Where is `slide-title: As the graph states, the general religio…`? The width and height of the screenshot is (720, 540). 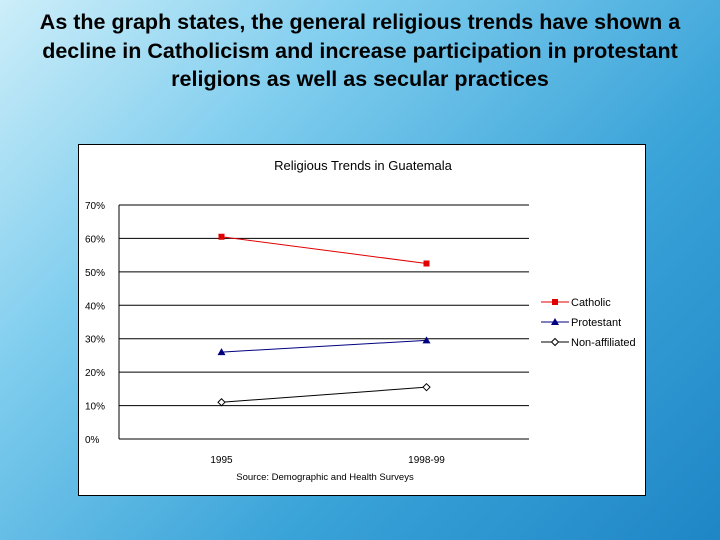 slide-title: As the graph states, the general religio… is located at coordinates (360, 50).